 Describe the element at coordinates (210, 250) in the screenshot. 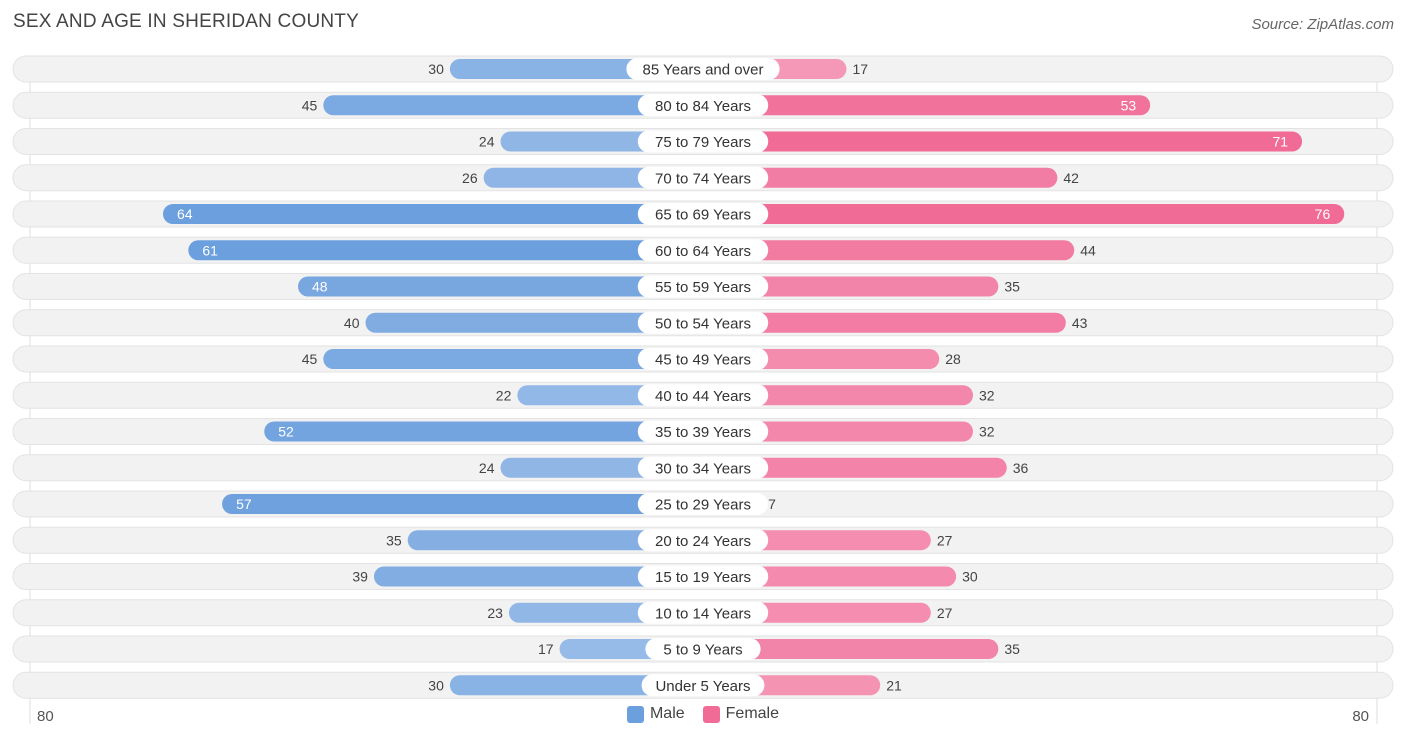

I see `male-value-label: 61` at that location.